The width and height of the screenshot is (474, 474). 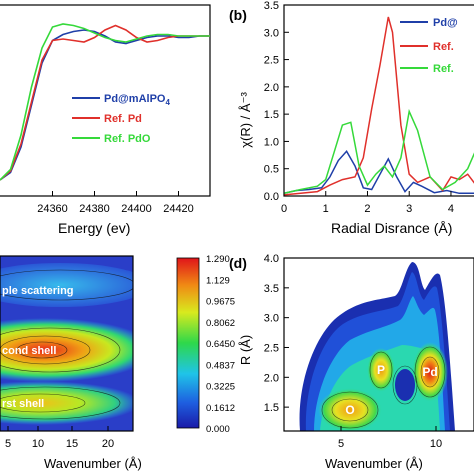 I want to click on y-tick-label-b-0-0: 0.0, so click(x=271, y=197).